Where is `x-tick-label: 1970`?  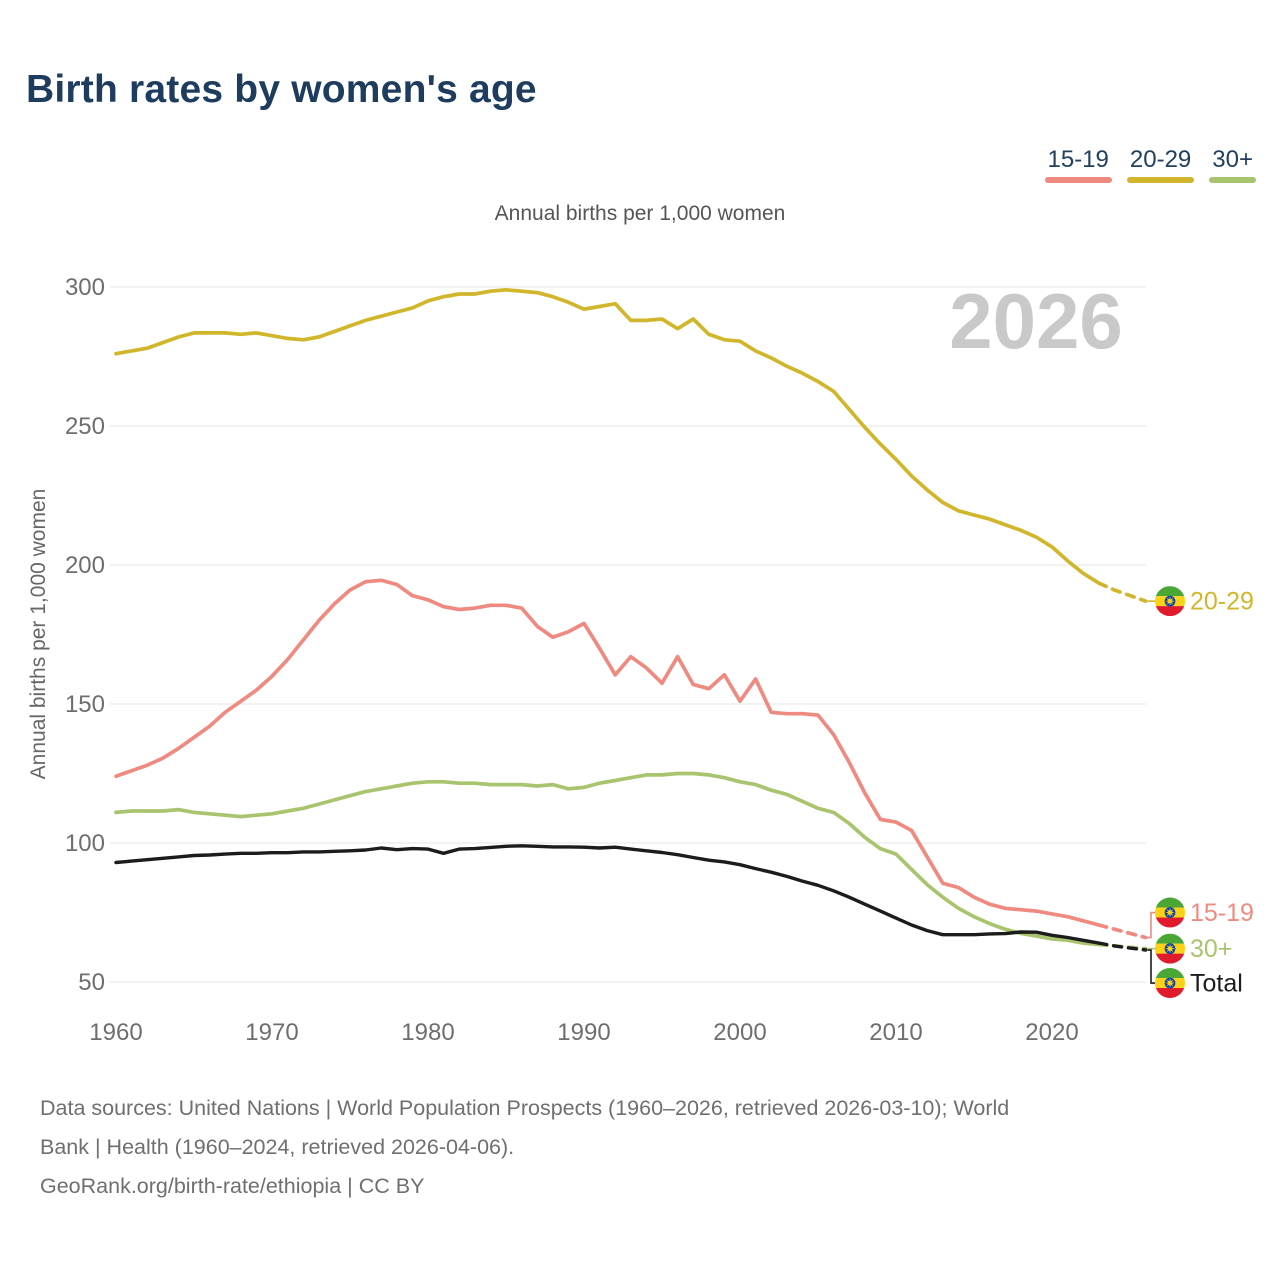
x-tick-label: 1970 is located at coordinates (271, 1032).